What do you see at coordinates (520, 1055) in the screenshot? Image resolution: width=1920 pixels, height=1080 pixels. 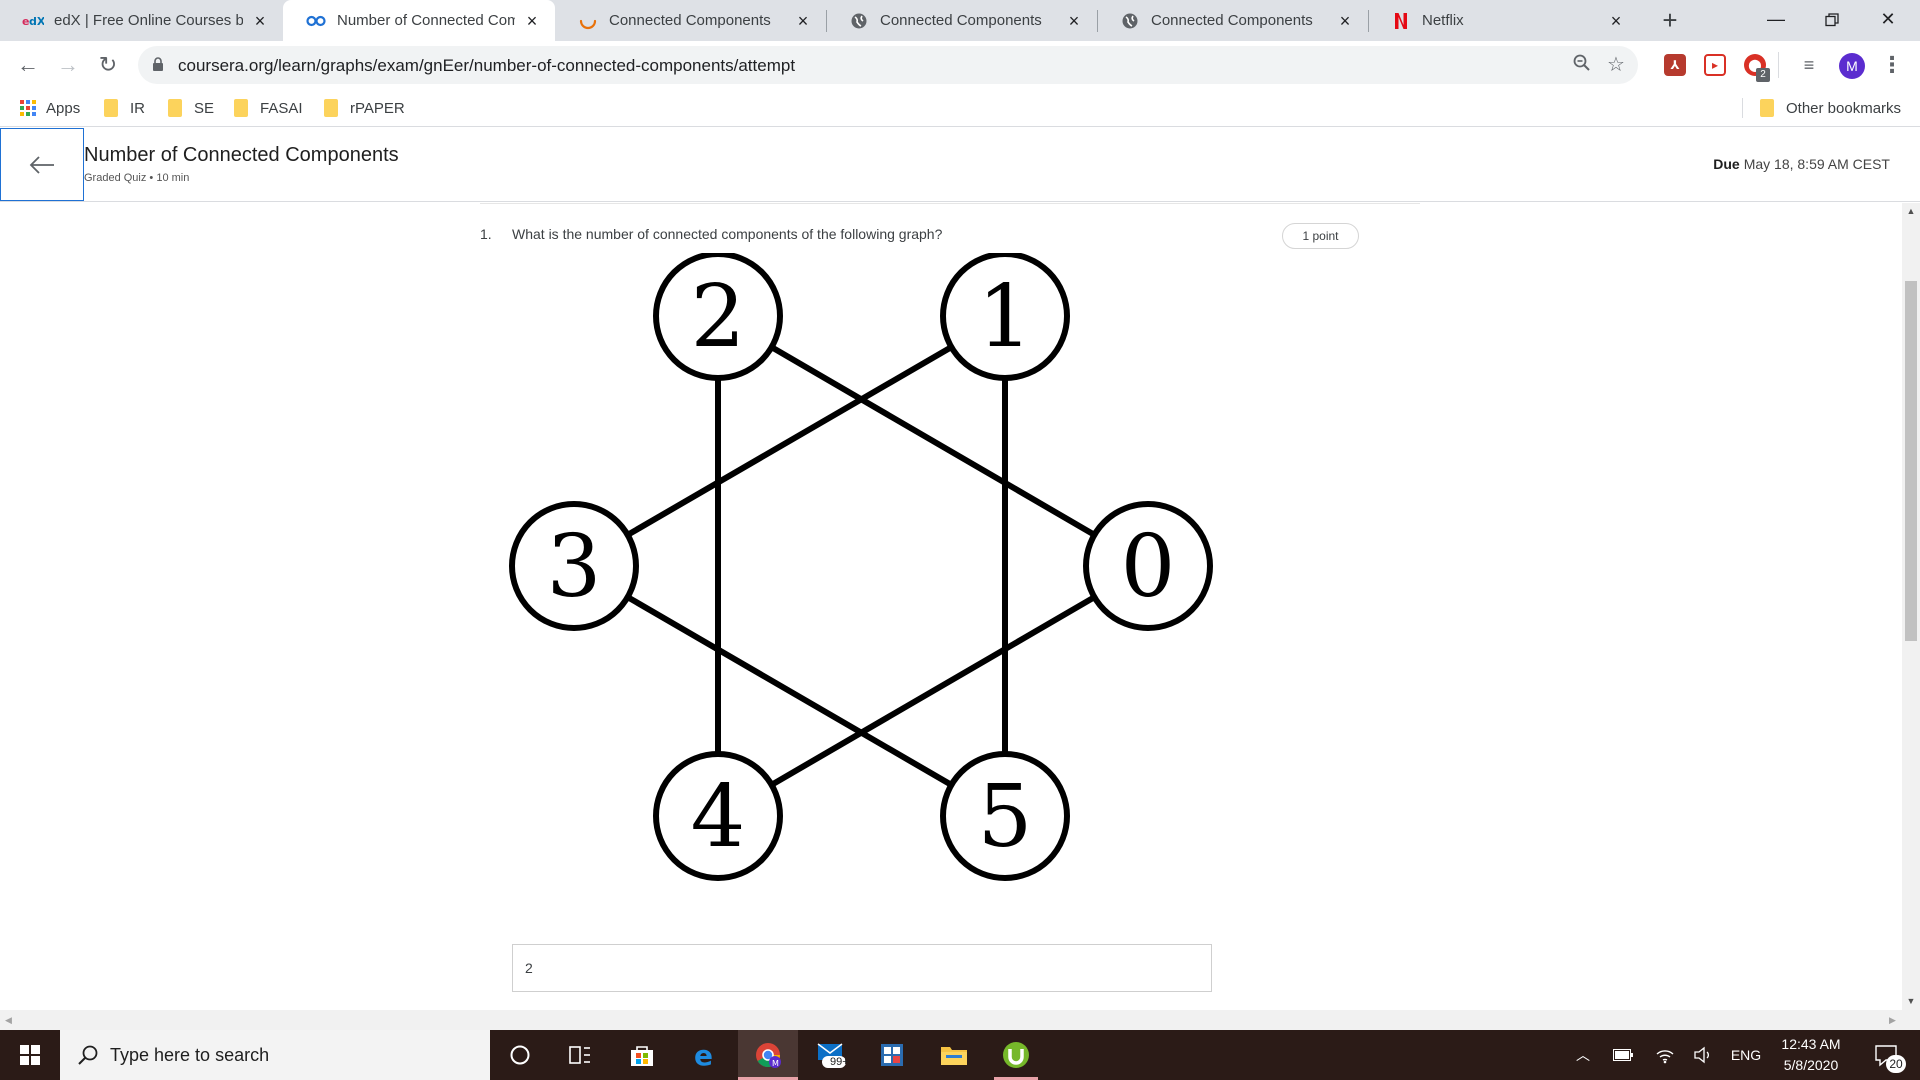 I see `cortana-icon` at bounding box center [520, 1055].